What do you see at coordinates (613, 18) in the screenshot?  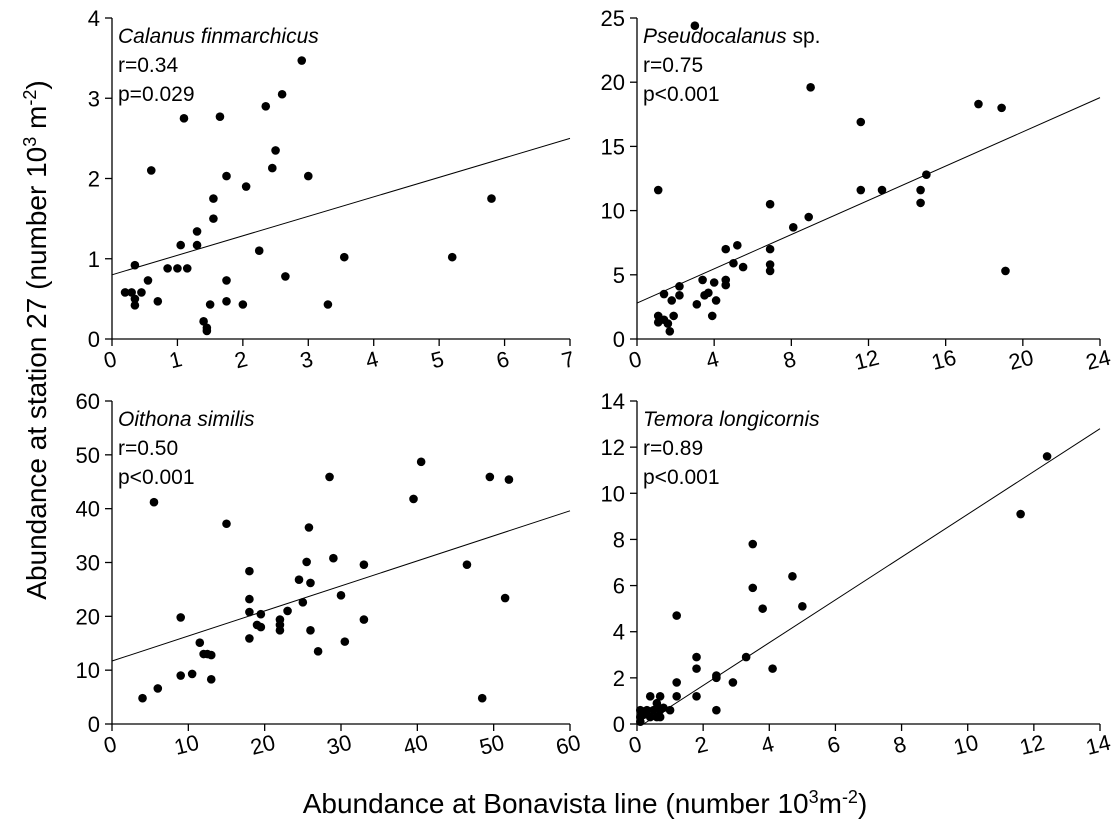 I see `y-tick-label: 25` at bounding box center [613, 18].